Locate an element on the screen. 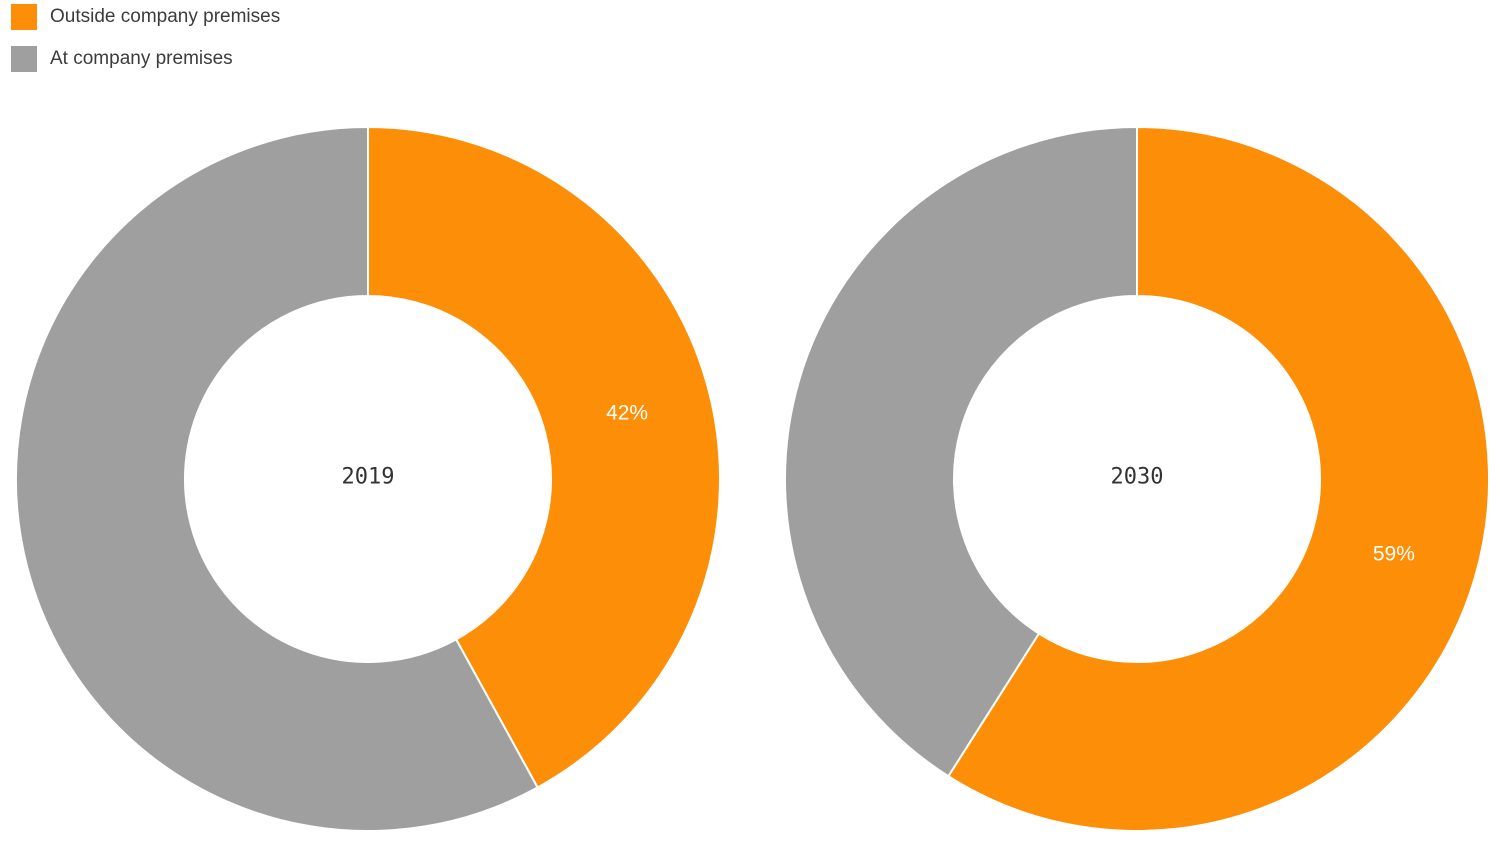 The height and width of the screenshot is (844, 1500). legend-swatch-at-company-premises is located at coordinates (24, 59).